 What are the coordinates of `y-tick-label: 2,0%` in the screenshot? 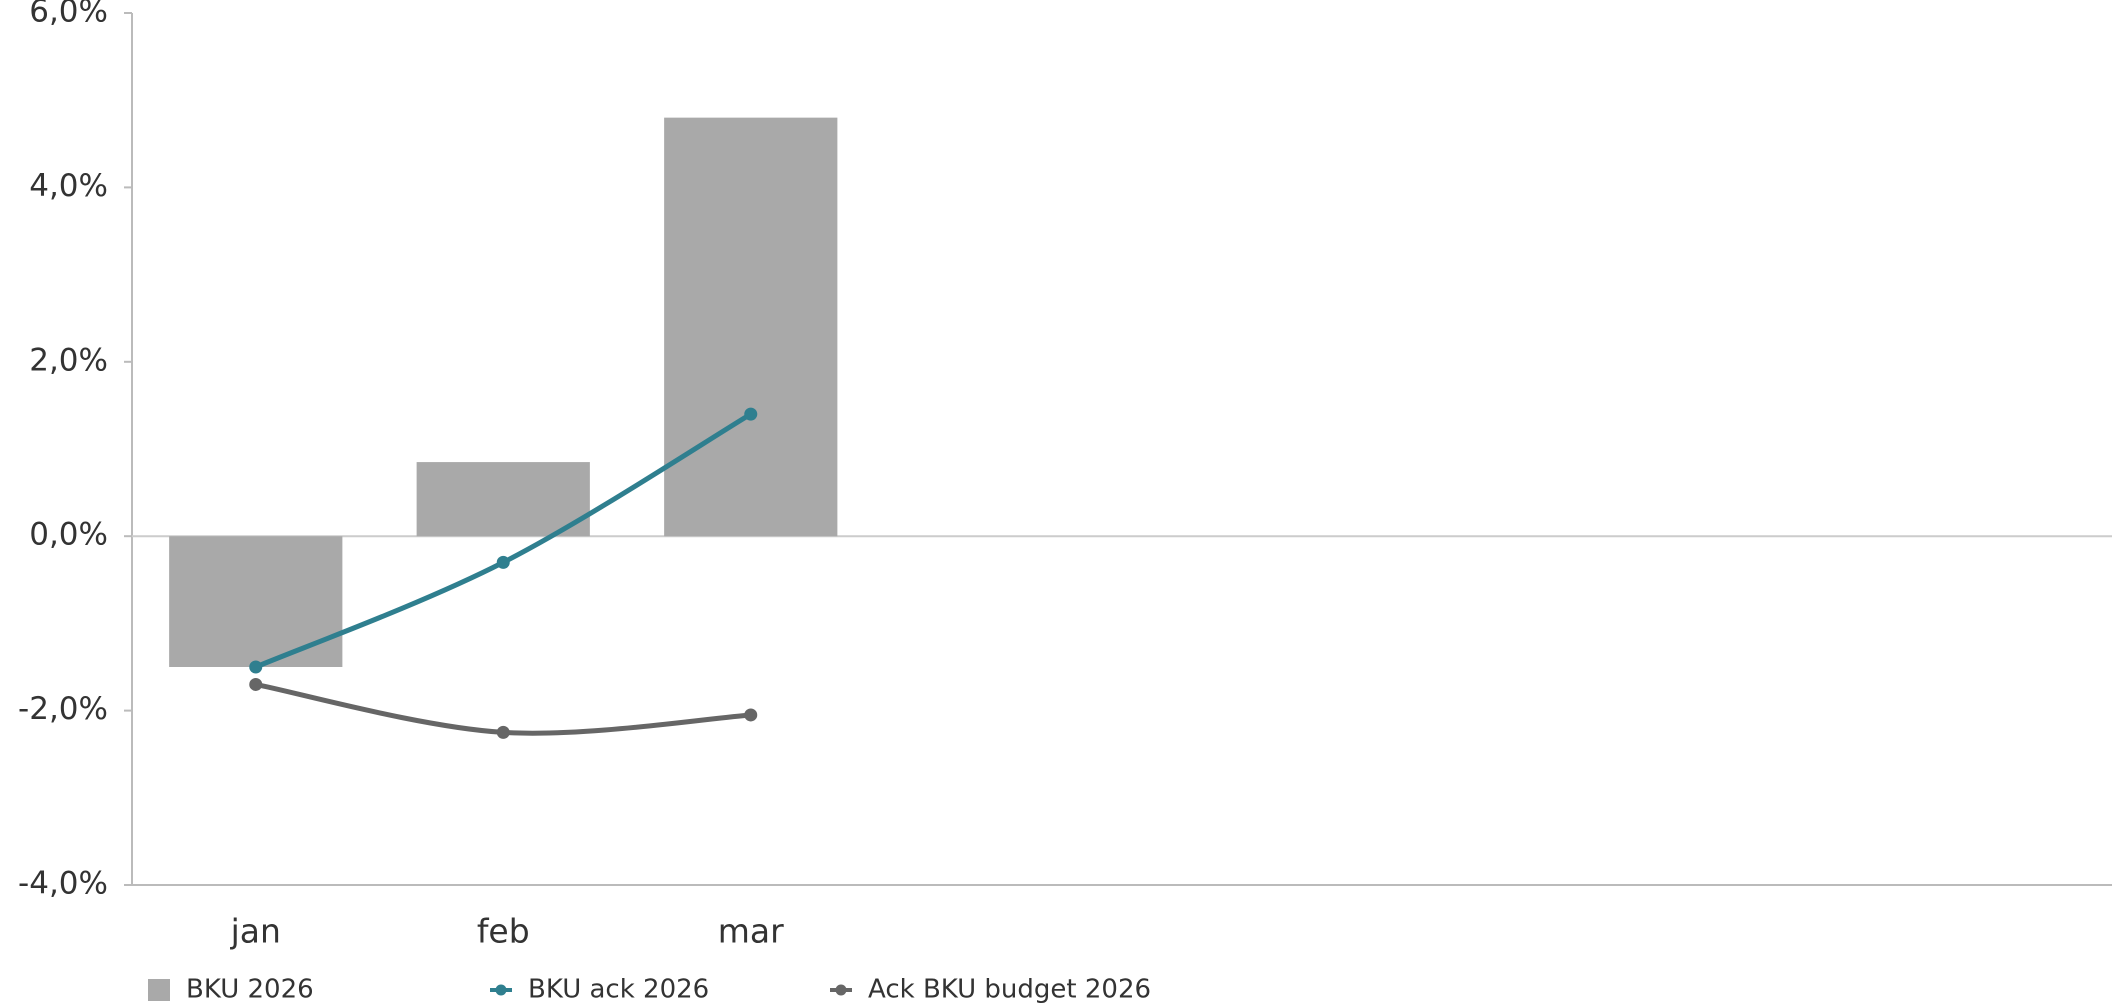 It's located at (68, 360).